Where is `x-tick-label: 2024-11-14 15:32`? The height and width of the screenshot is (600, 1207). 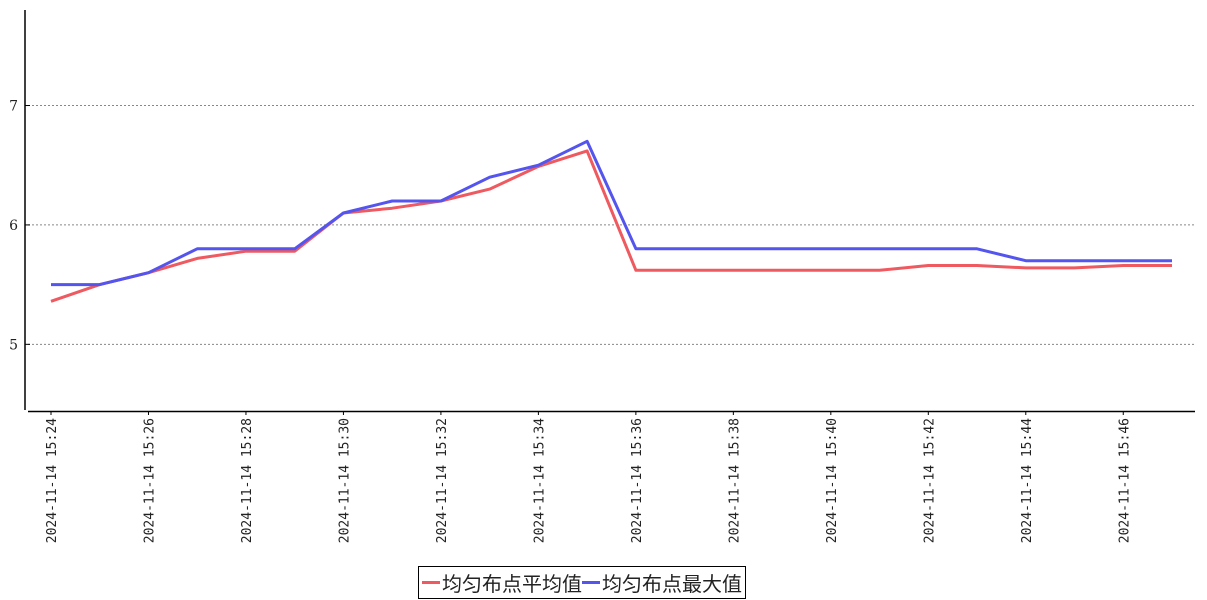 x-tick-label: 2024-11-14 15:32 is located at coordinates (442, 480).